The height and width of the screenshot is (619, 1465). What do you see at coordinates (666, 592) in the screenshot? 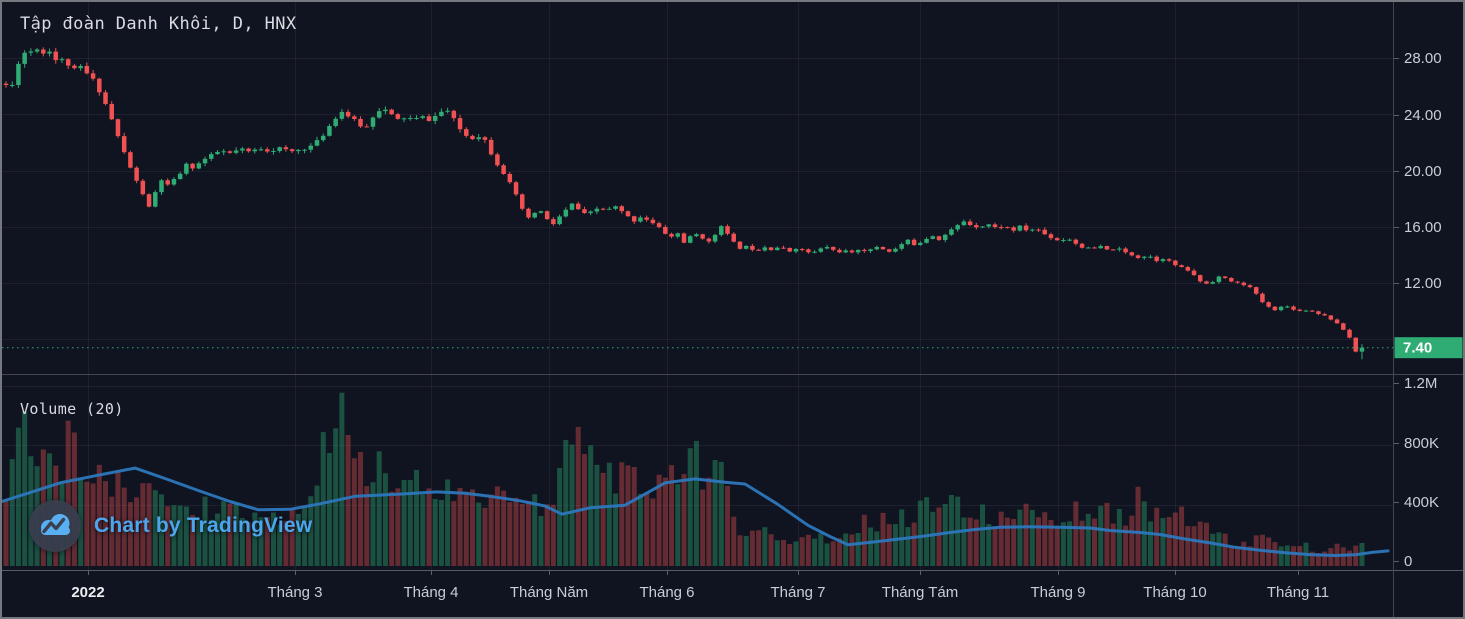
I see `time-tick-label: Tháng 6` at bounding box center [666, 592].